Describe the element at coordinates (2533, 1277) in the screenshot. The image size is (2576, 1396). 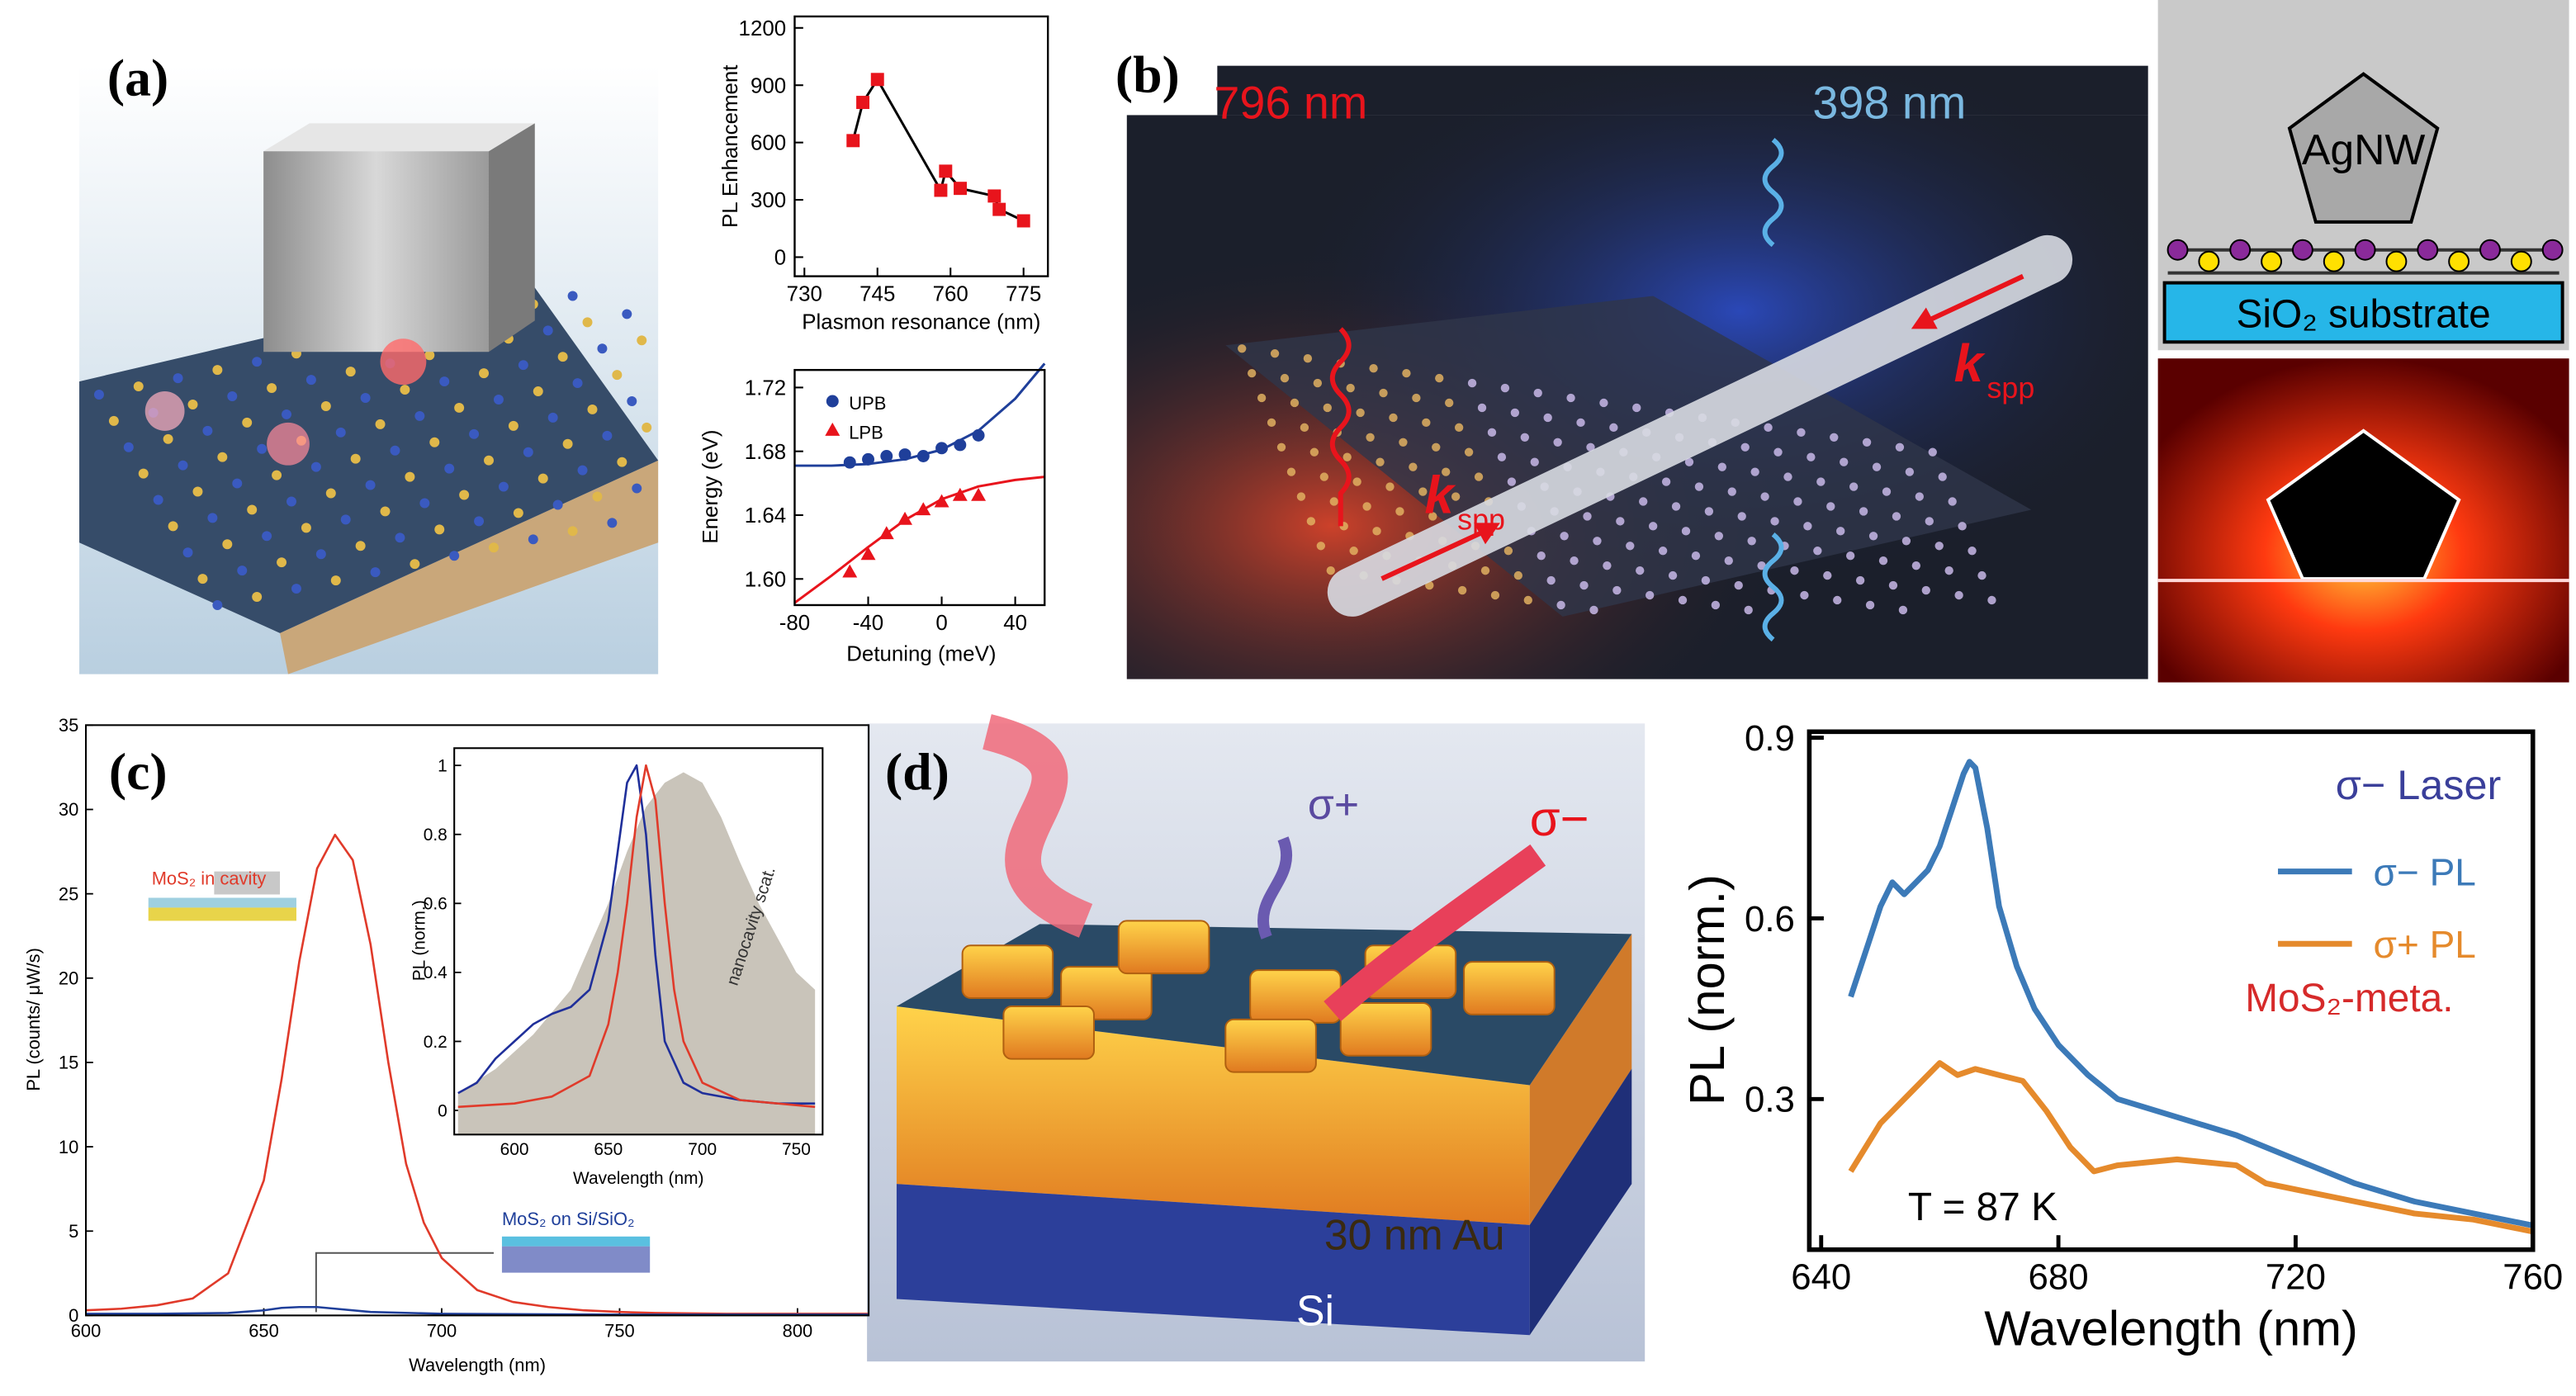
I see `x-tick-label: 760` at that location.